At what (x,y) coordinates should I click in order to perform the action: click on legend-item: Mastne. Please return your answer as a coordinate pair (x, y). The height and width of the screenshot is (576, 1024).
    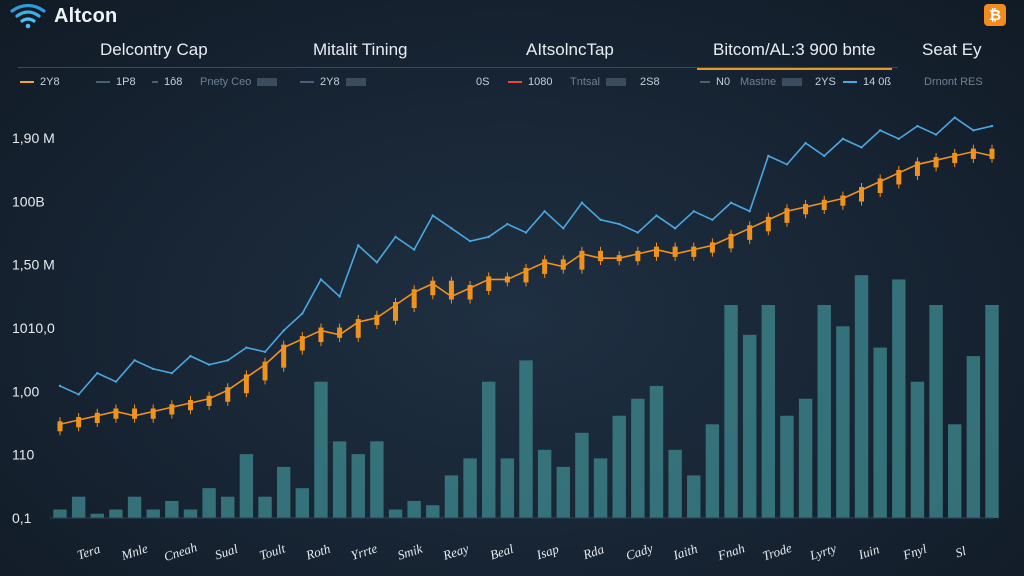
    Looking at the image, I should click on (771, 82).